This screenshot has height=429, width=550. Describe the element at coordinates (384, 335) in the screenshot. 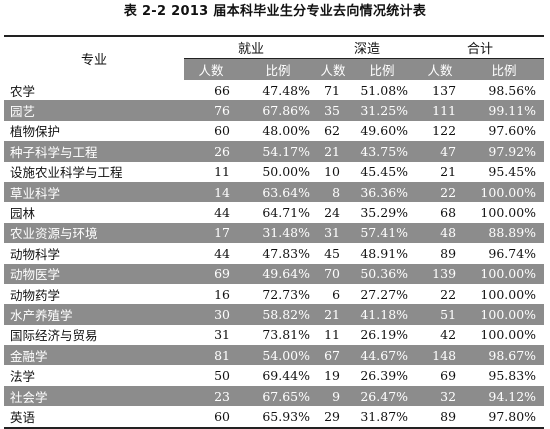

I see `study-ratio-cell: 26.19%` at that location.